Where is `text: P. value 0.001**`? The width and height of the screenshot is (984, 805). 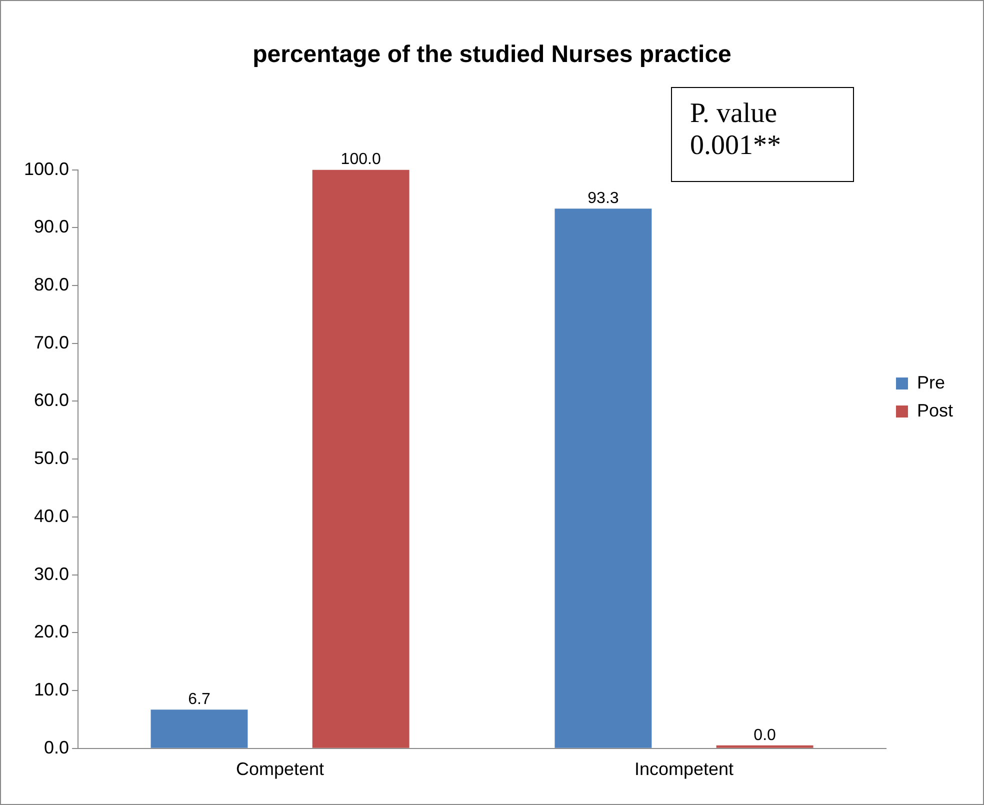
text: P. value 0.001** is located at coordinates (762, 134).